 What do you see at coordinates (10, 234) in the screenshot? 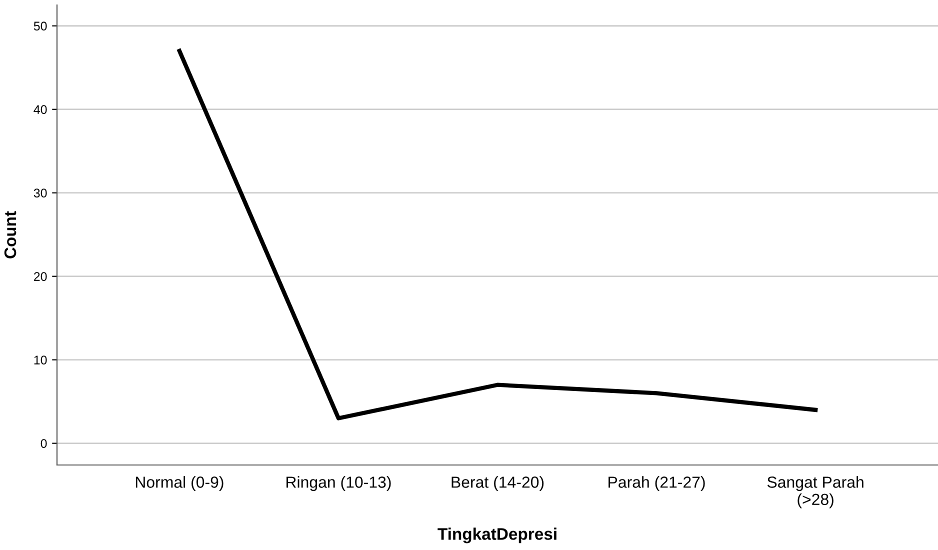
I see `y-axis-title: Count` at bounding box center [10, 234].